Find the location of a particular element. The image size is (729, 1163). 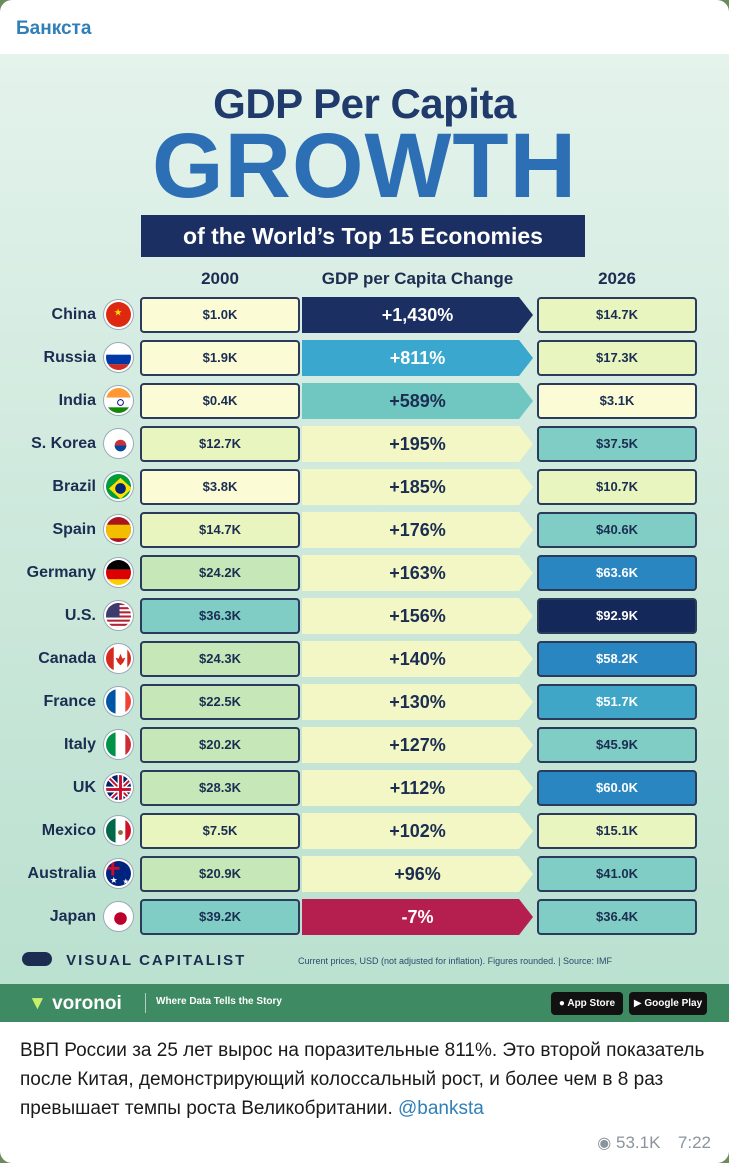

voronoi-v-icon: ▼ is located at coordinates (37, 1003).